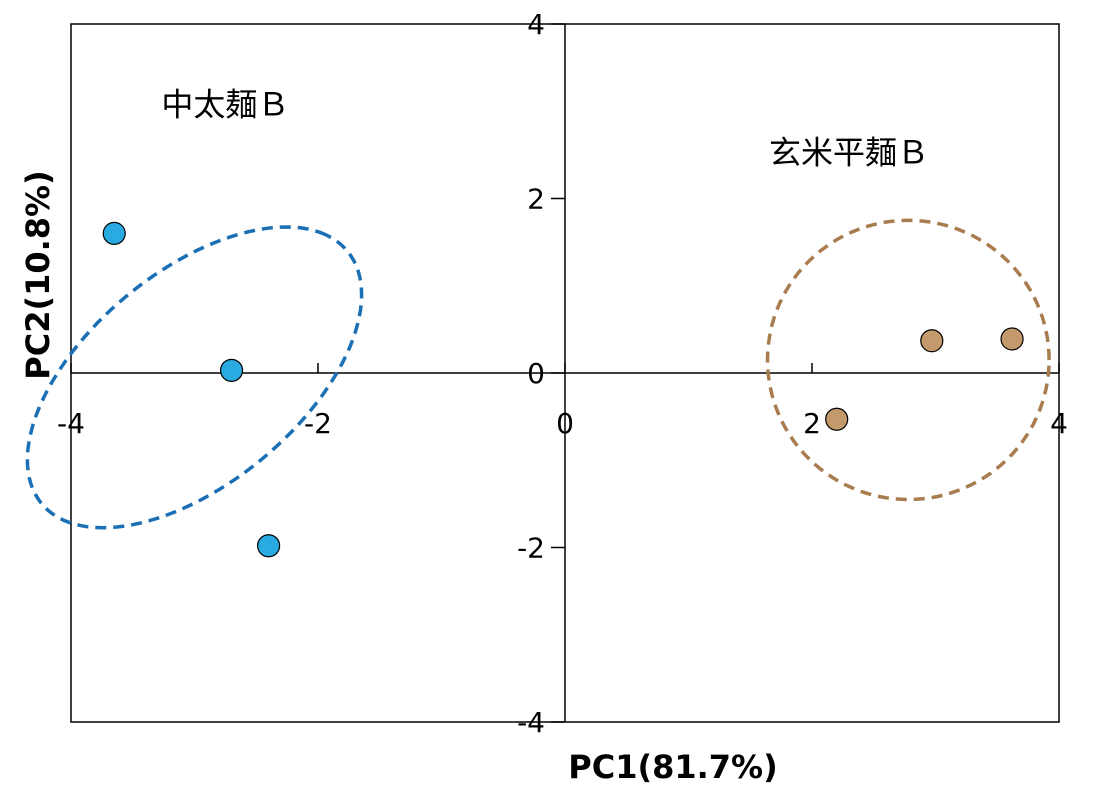  What do you see at coordinates (1059, 423) in the screenshot?
I see `x-tick-label: 4` at bounding box center [1059, 423].